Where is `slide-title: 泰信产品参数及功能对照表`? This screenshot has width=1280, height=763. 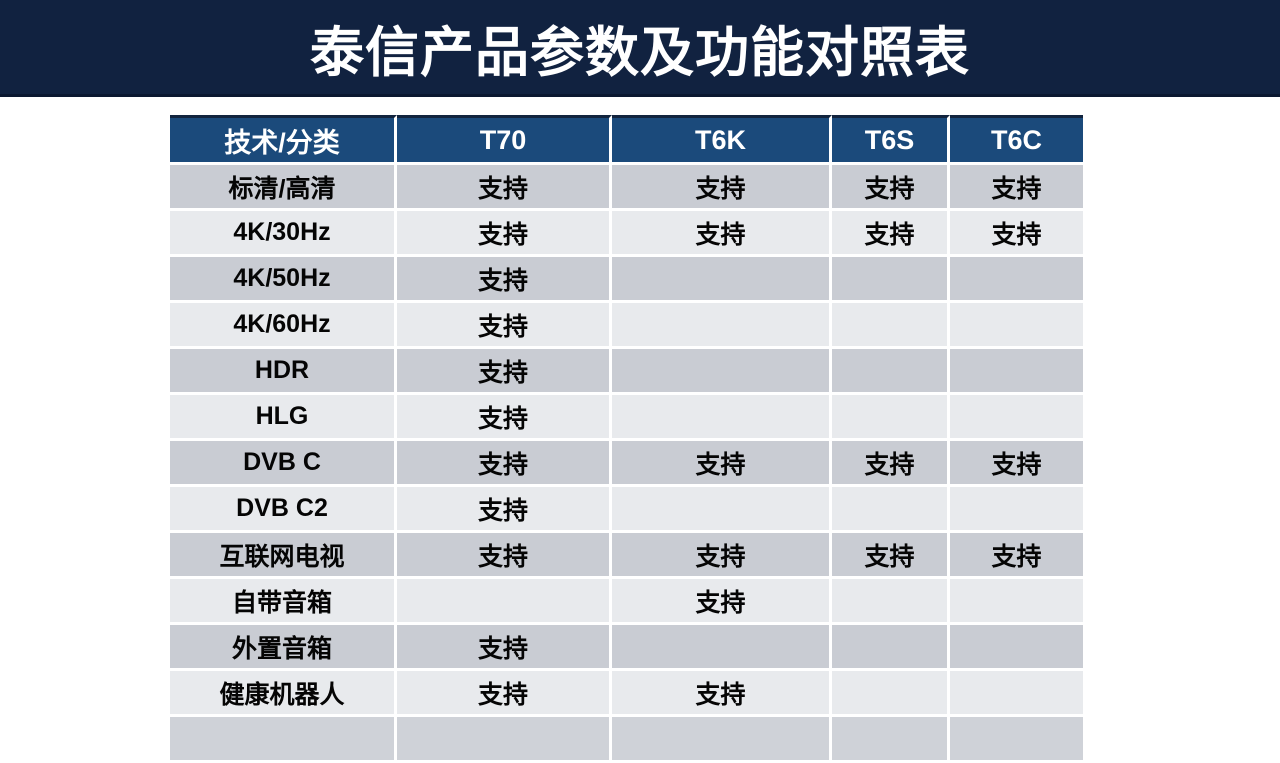 slide-title: 泰信产品参数及功能对照表 is located at coordinates (640, 52).